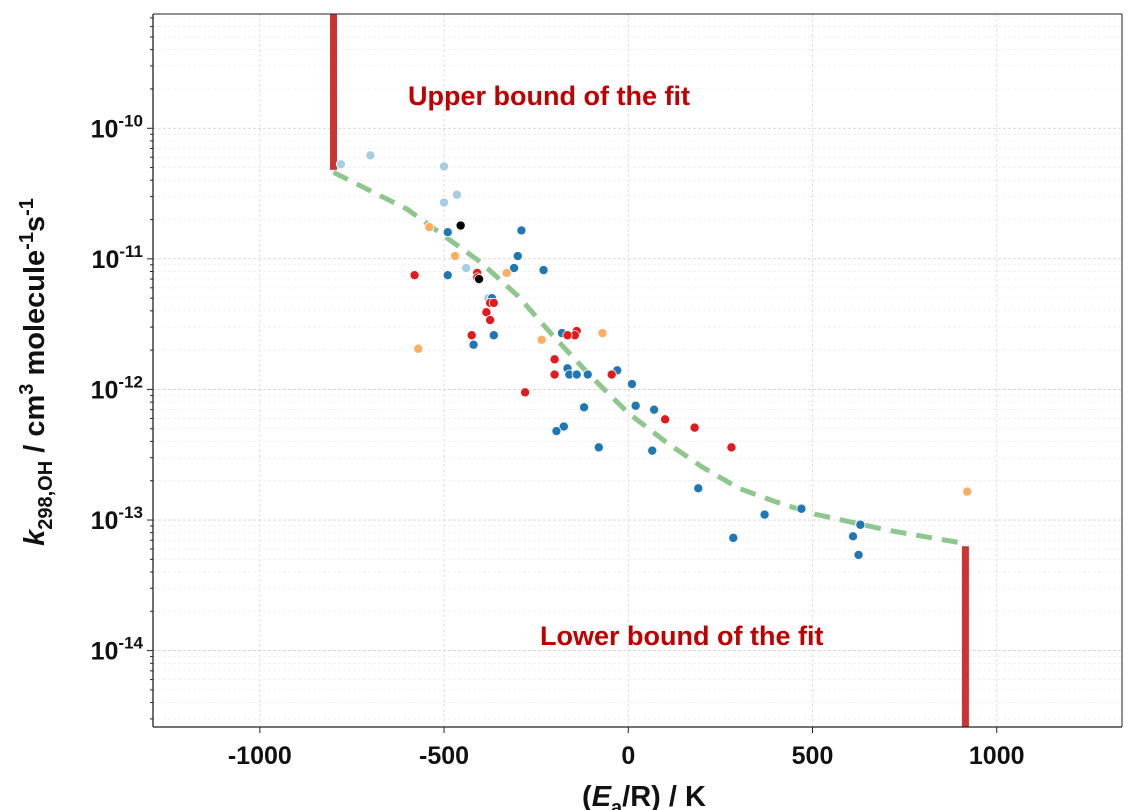  Describe the element at coordinates (117, 127) in the screenshot. I see `y-tick-label: 10-10` at that location.